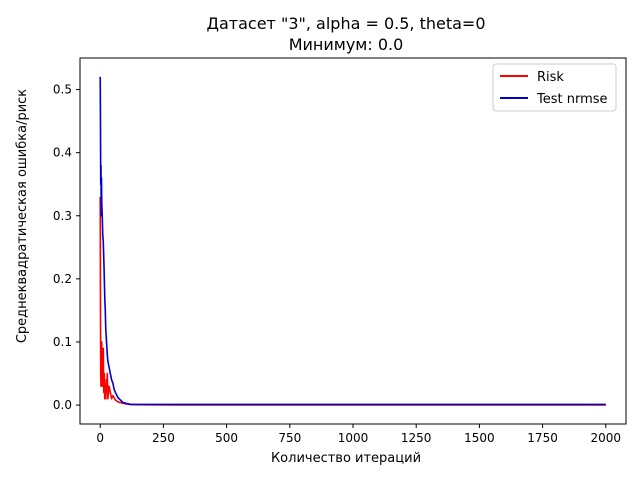  What do you see at coordinates (572, 99) in the screenshot?
I see `legend-label-test-nrmse: Test nrmse` at bounding box center [572, 99].